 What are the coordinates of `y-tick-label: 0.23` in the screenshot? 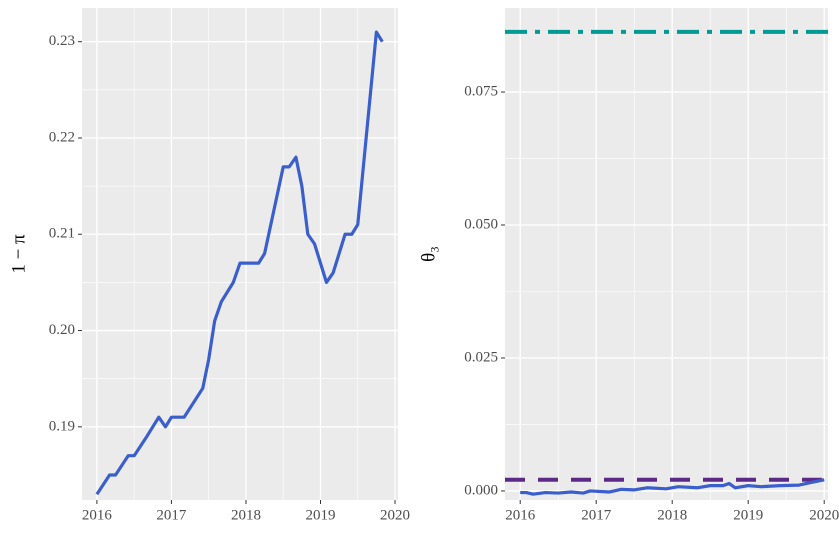 It's located at (62, 41).